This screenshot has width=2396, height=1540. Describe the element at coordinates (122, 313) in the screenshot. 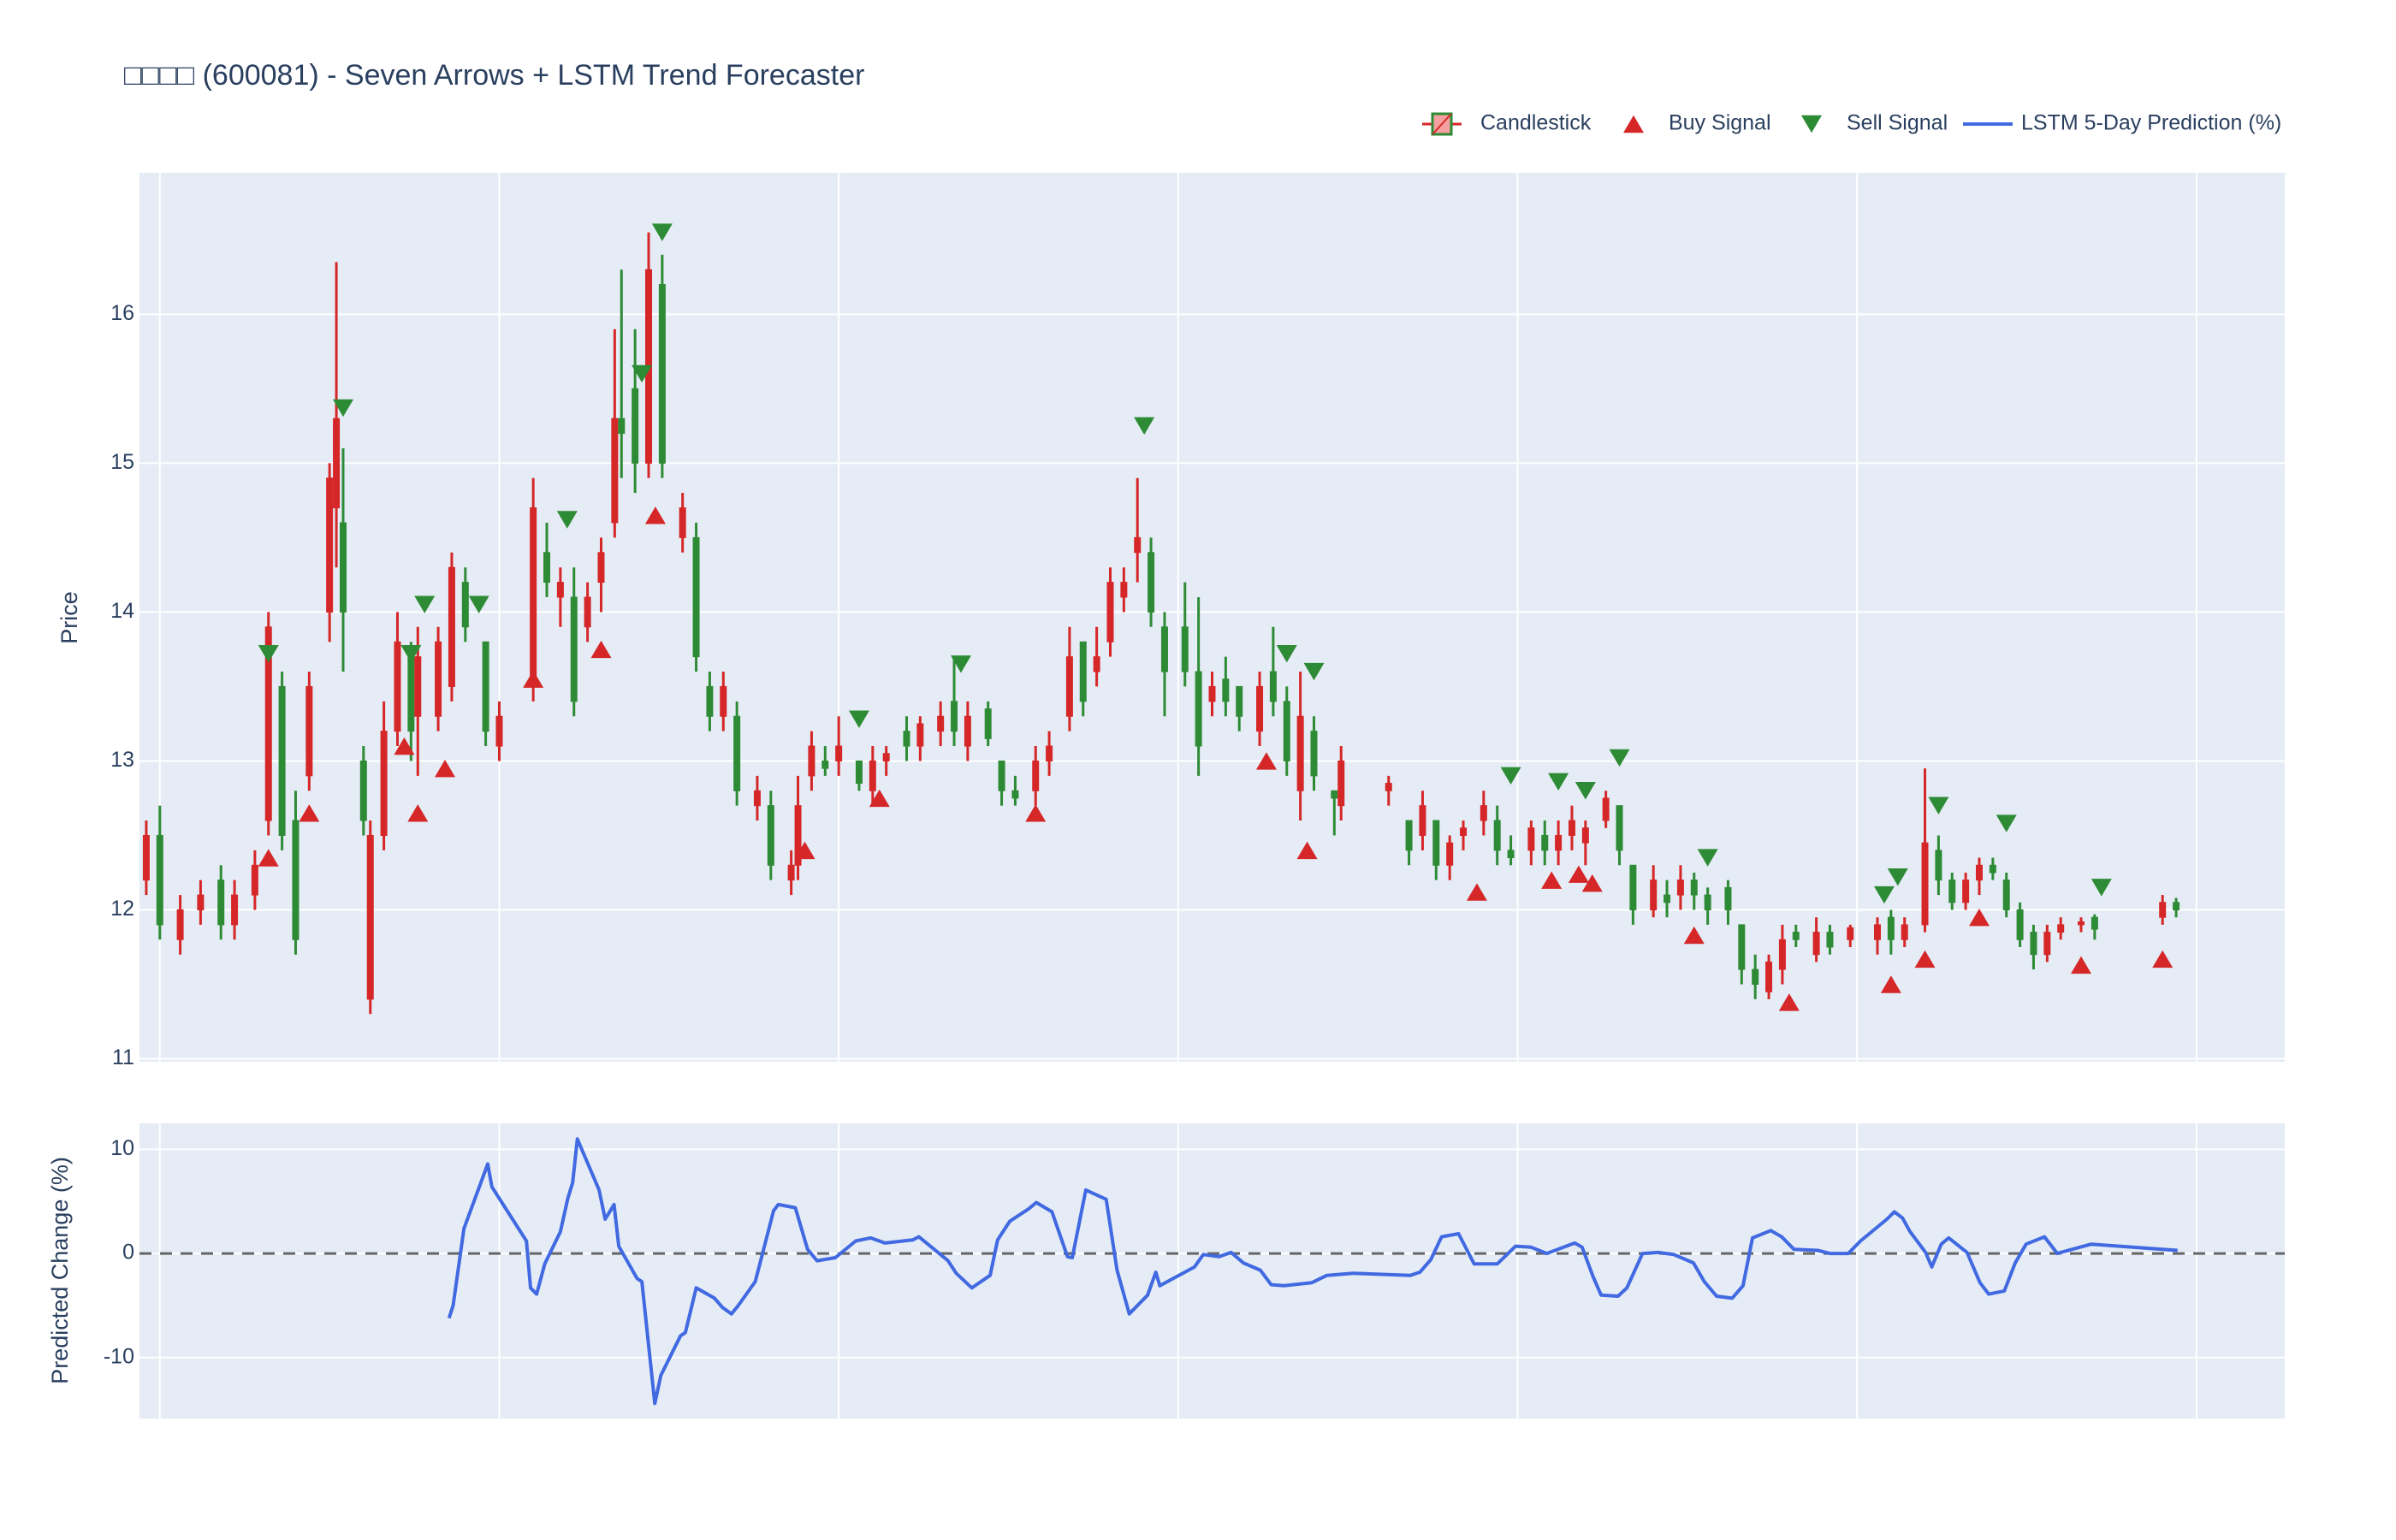

I see `y-tick-label: 16` at that location.